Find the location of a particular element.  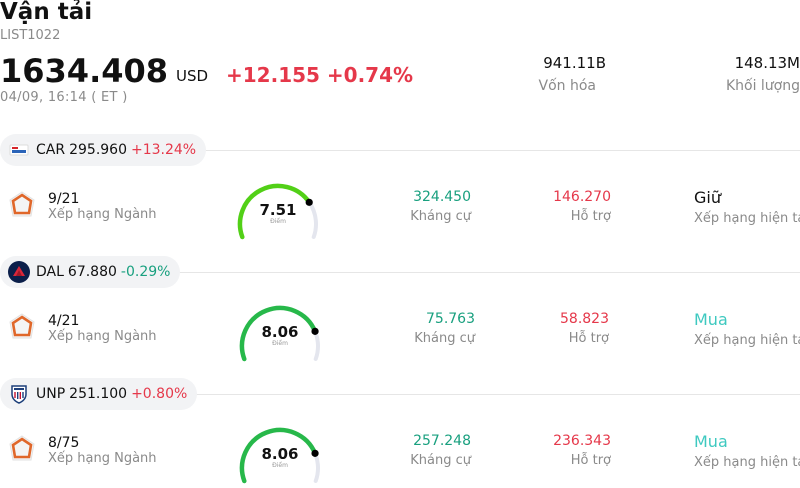

stock-symbol: DAL is located at coordinates (50, 272).